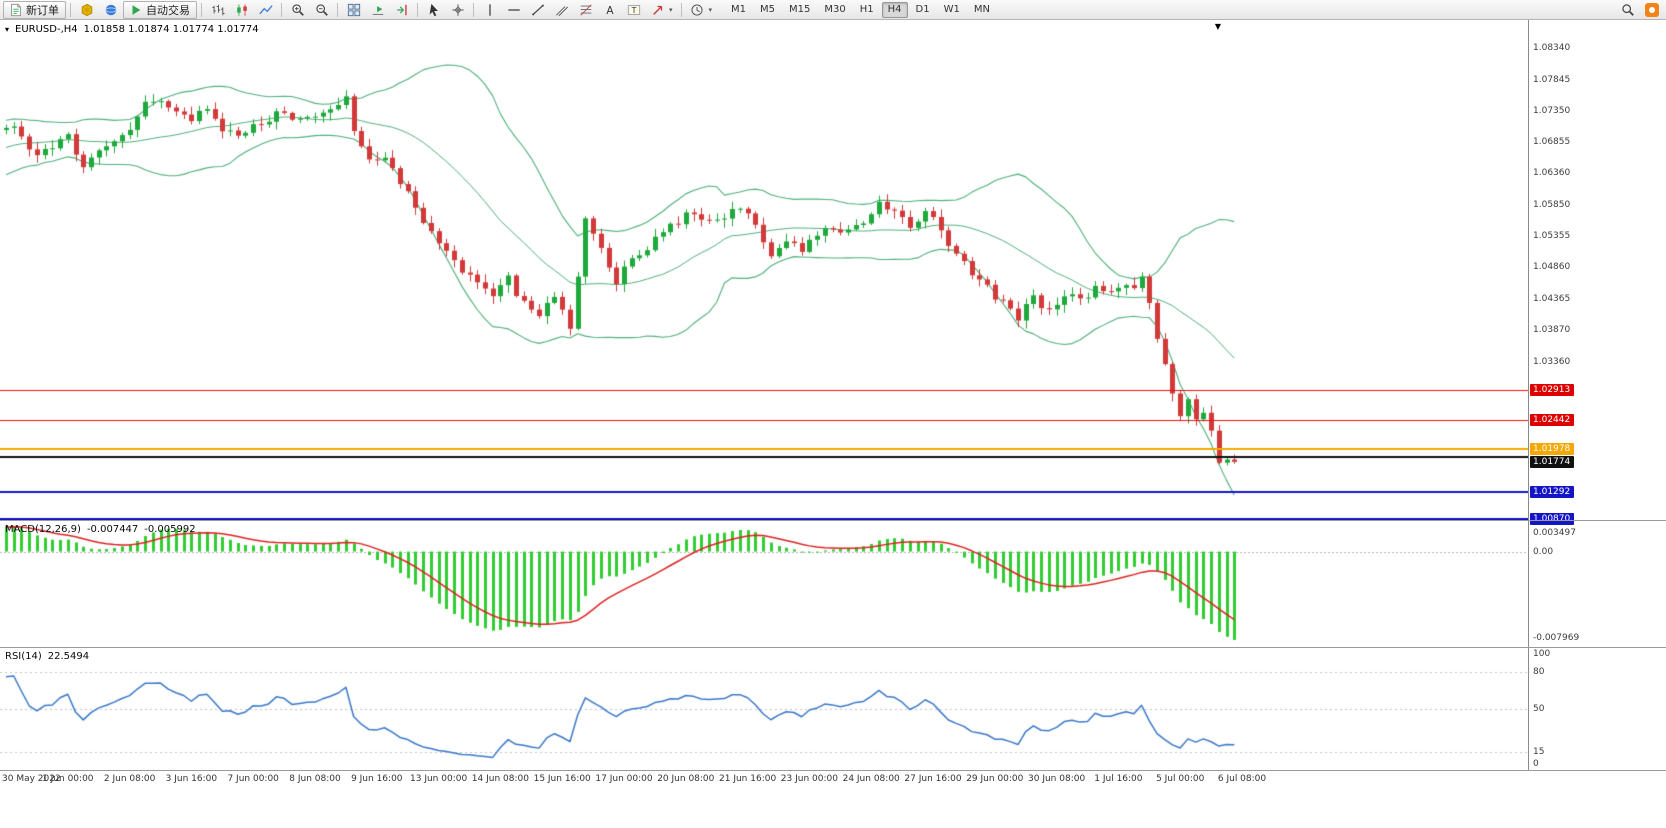 The height and width of the screenshot is (828, 1666). Describe the element at coordinates (995, 779) in the screenshot. I see `time-label: 29 Jun 00:00` at that location.